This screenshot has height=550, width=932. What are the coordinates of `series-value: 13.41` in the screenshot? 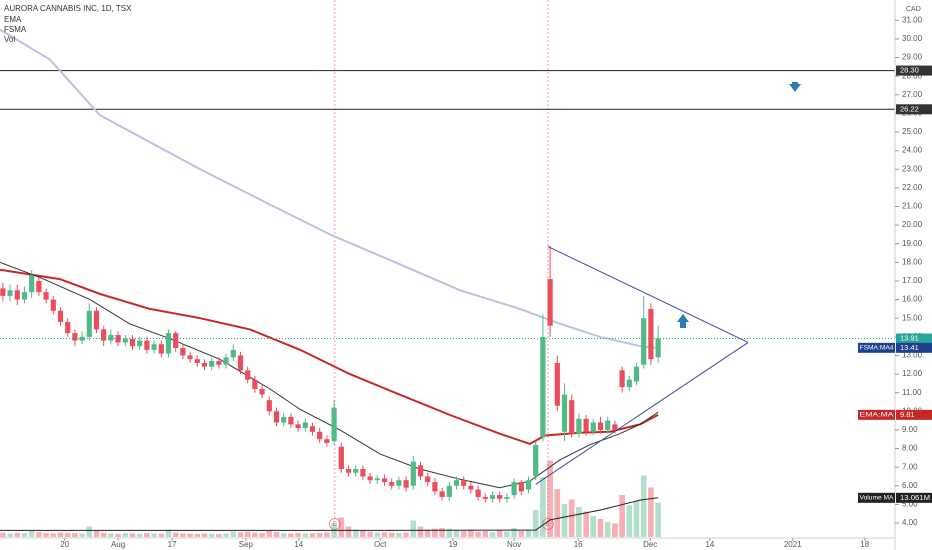 It's located at (909, 347).